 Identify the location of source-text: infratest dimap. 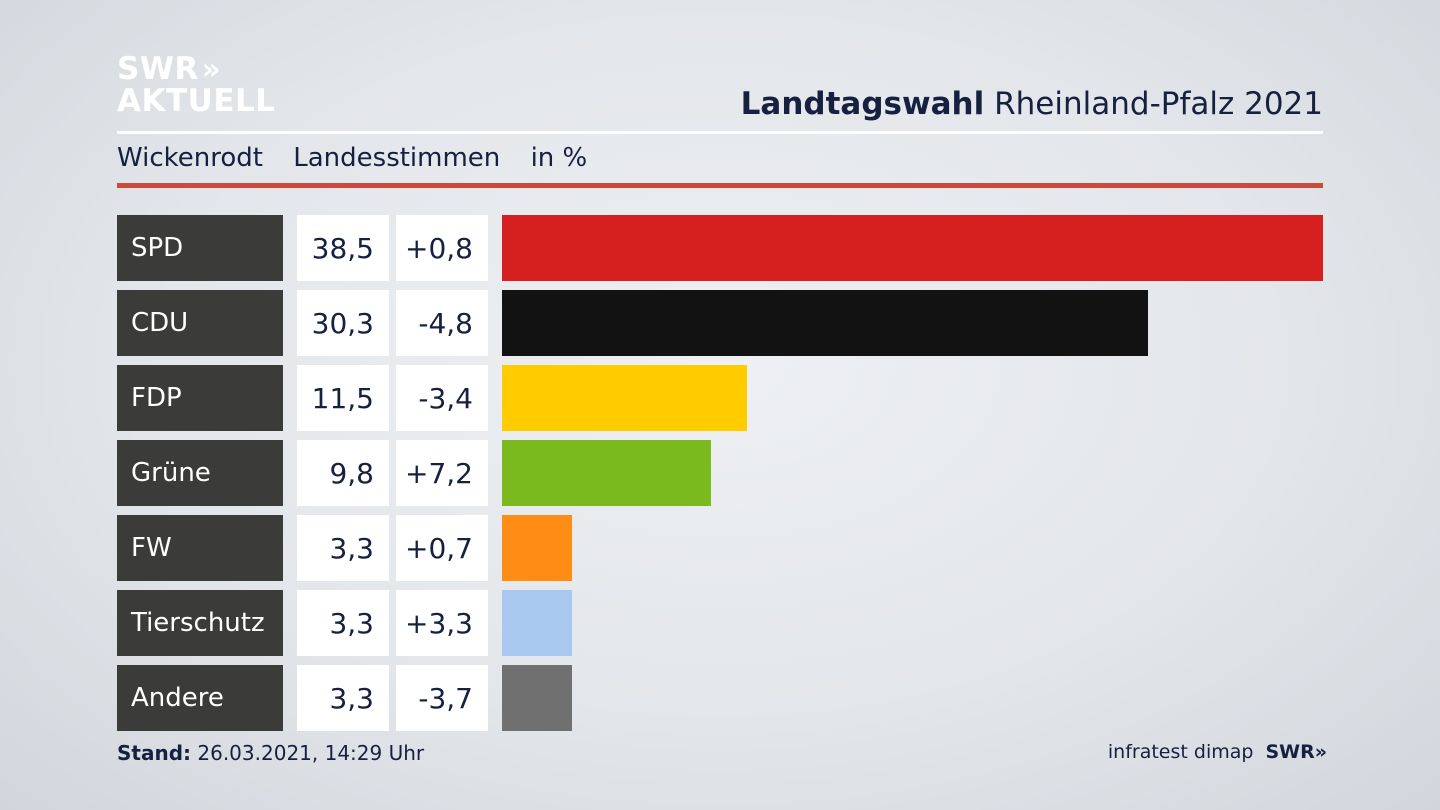
(1180, 752).